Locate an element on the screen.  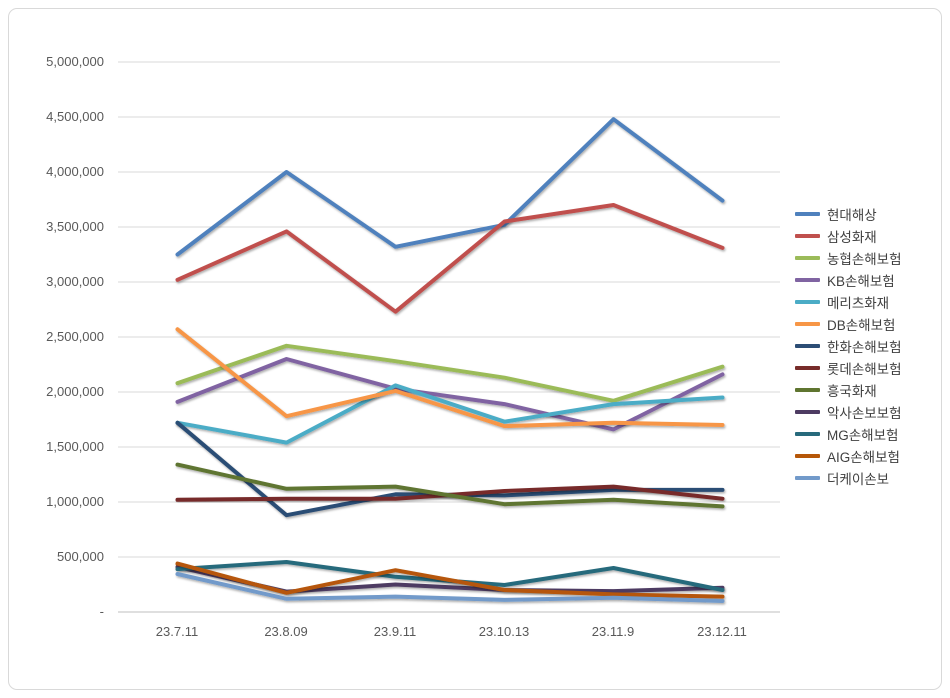
legend-item: 롯데손해보험 is located at coordinates (848, 368).